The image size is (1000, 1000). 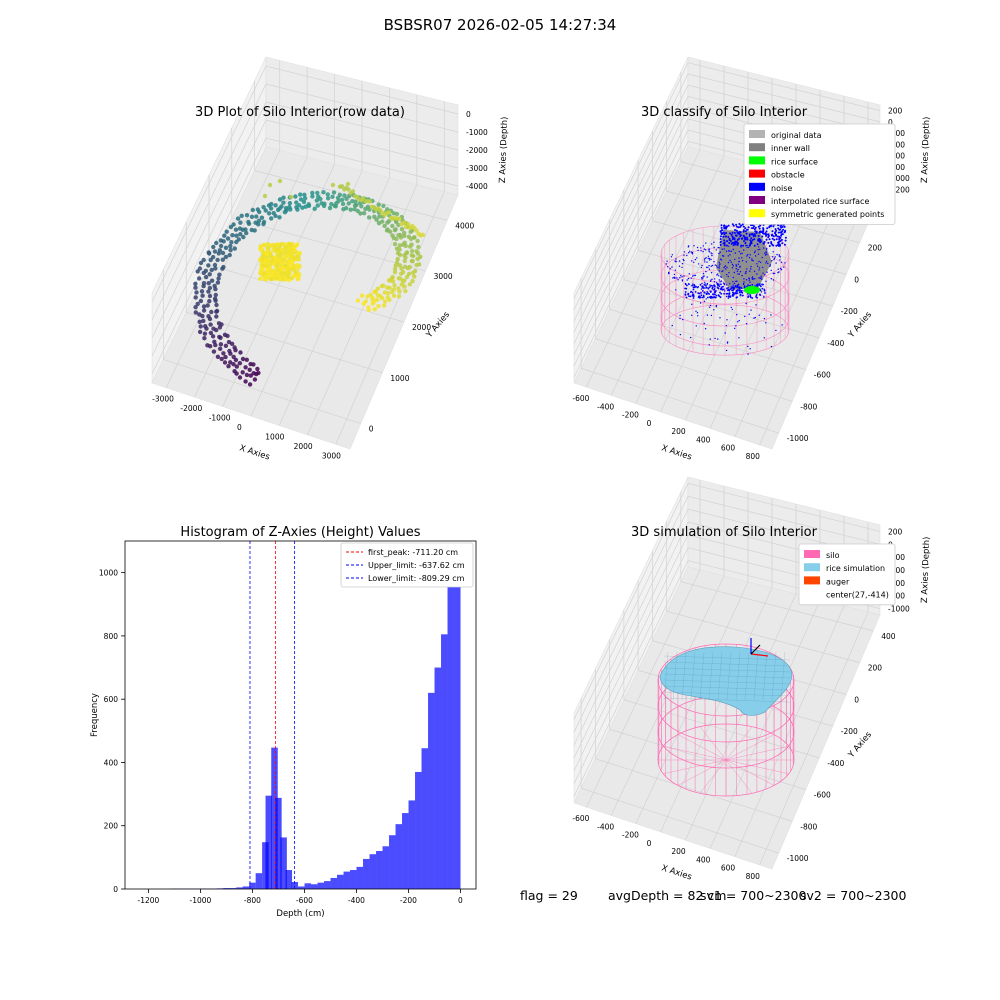 I want to click on y-tick-label: 1000, so click(x=108, y=573).